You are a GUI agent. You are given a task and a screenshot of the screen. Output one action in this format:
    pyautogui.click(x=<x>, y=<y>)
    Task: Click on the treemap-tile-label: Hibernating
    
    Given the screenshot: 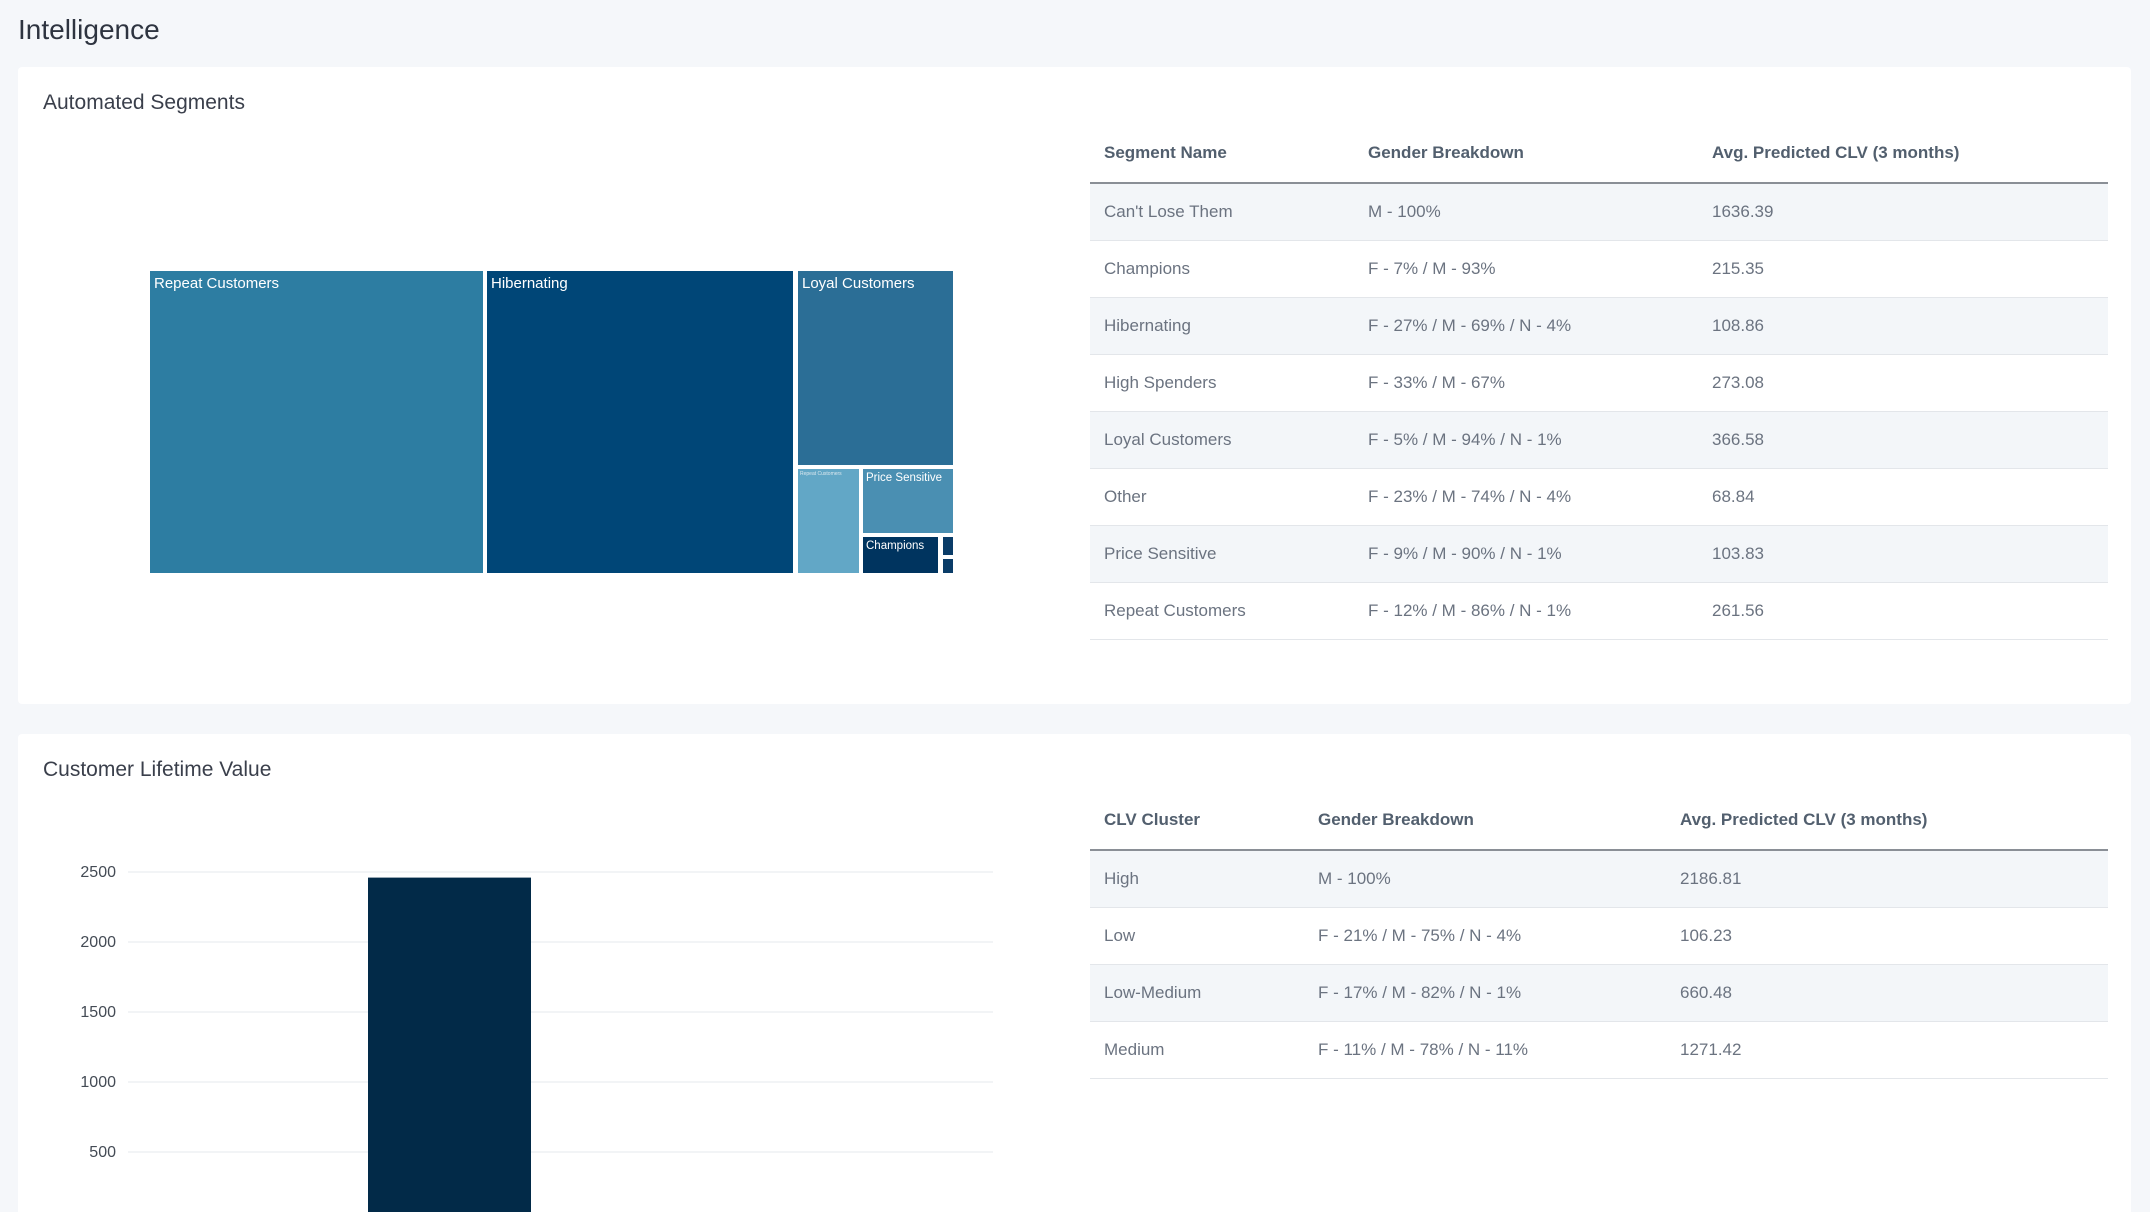 What is the action you would take?
    pyautogui.click(x=529, y=283)
    